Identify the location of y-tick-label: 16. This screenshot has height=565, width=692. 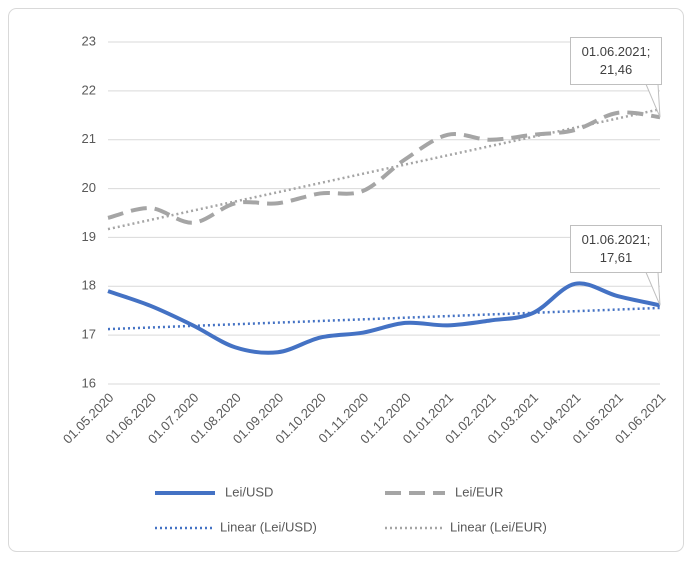
(89, 382).